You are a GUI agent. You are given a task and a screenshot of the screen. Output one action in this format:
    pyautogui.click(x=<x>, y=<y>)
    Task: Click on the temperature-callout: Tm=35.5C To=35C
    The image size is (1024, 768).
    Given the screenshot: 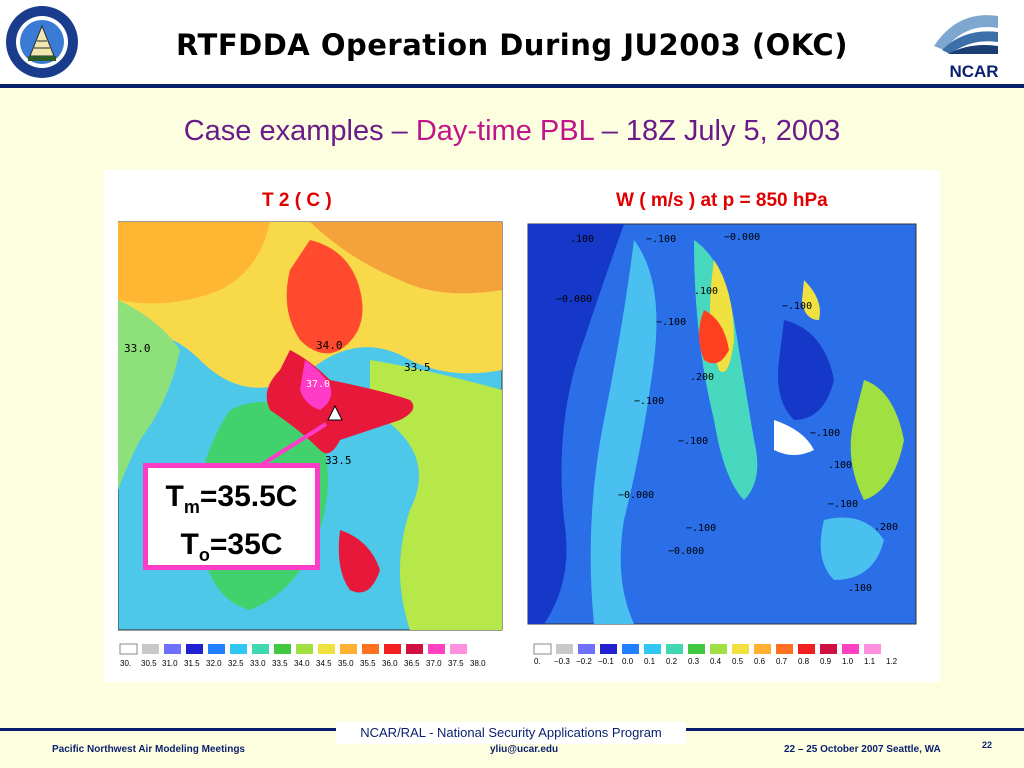 What is the action you would take?
    pyautogui.click(x=231, y=516)
    